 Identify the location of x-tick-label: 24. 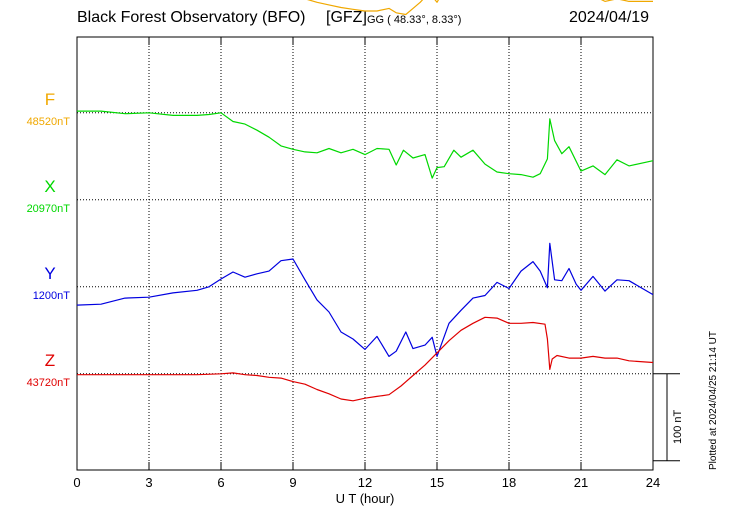
(653, 482).